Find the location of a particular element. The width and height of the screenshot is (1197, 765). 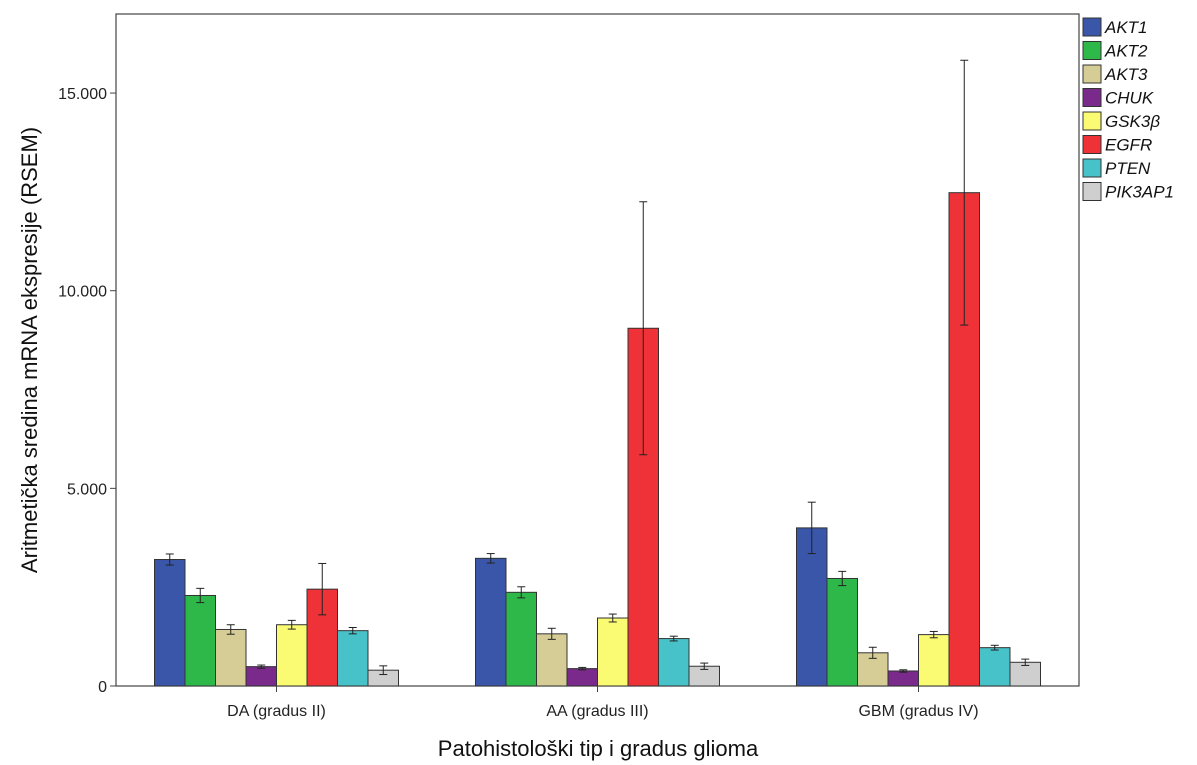

y-tick-label: 15.000 is located at coordinates (82, 94).